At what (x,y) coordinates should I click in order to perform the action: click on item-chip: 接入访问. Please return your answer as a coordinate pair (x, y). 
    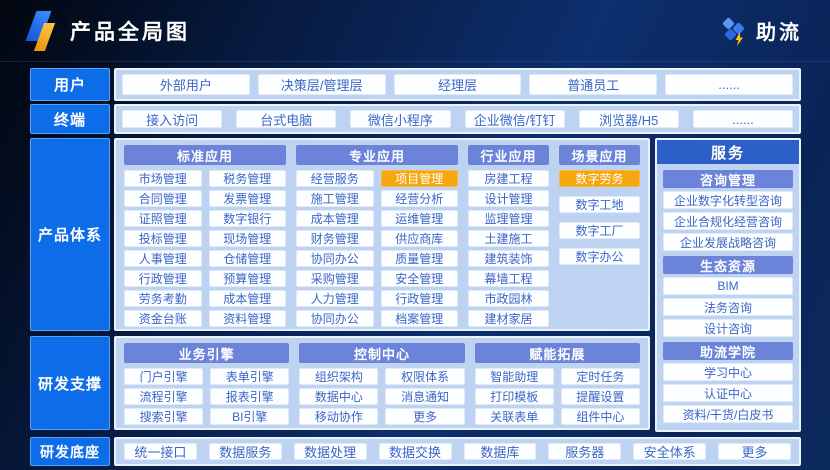
    Looking at the image, I should click on (172, 119).